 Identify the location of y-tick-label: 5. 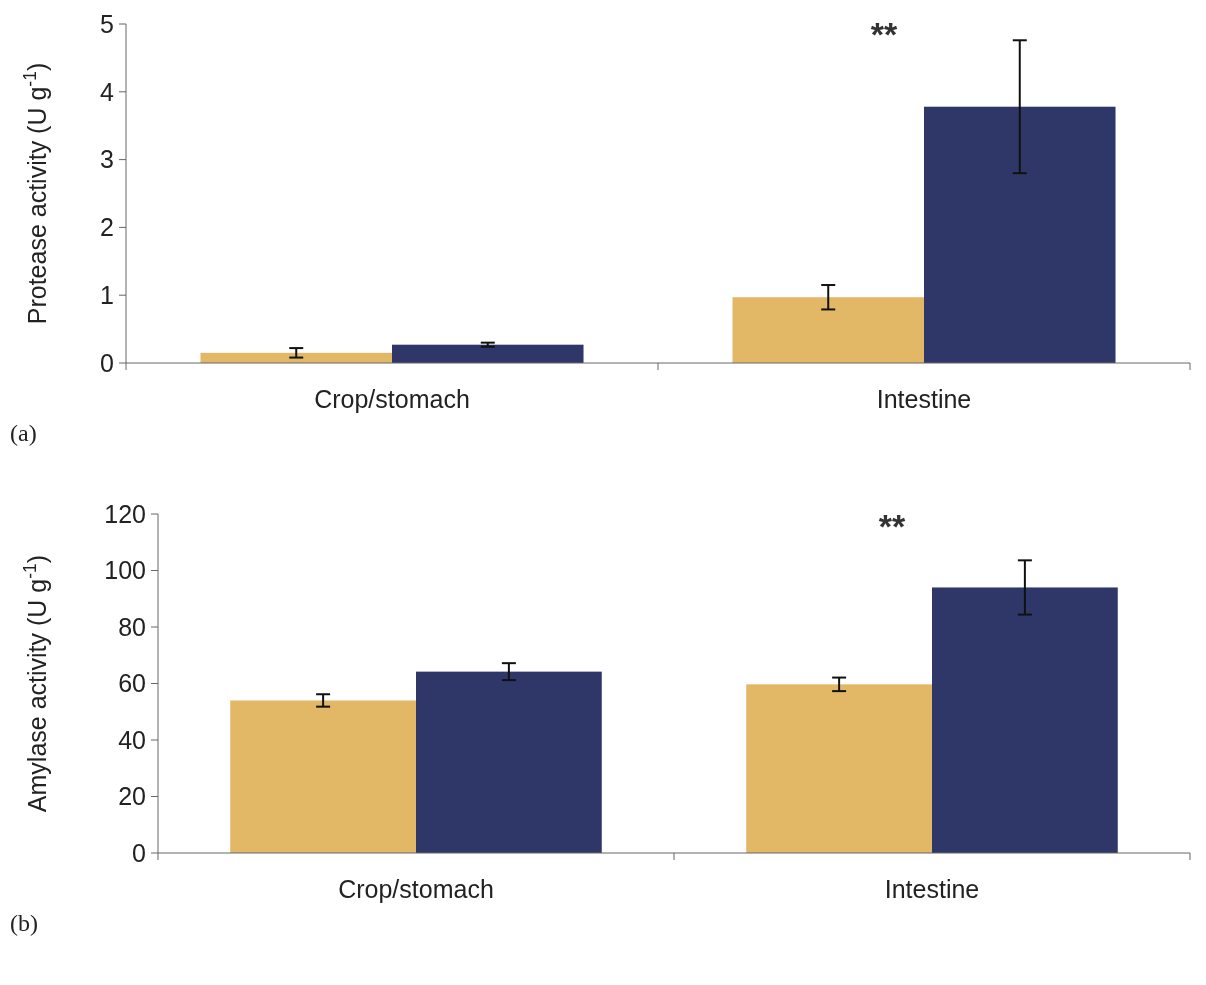
(107, 23).